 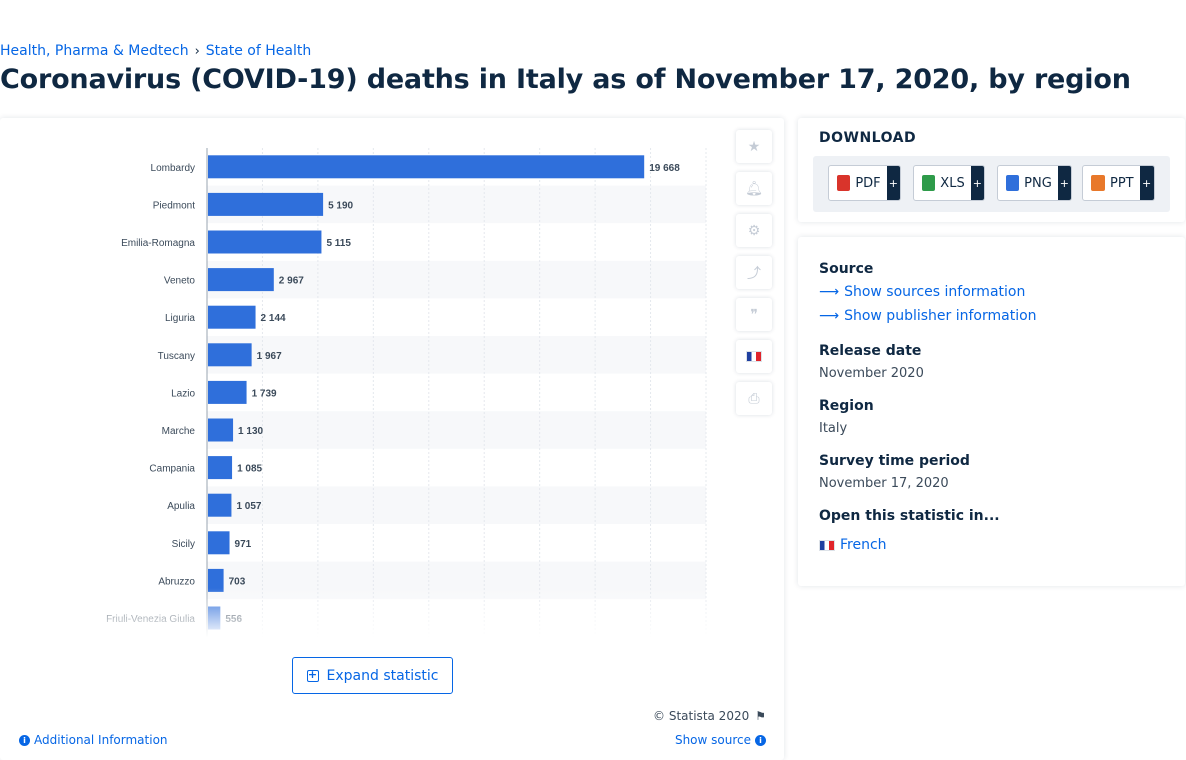 I want to click on flag-icon: ⚑, so click(x=760, y=716).